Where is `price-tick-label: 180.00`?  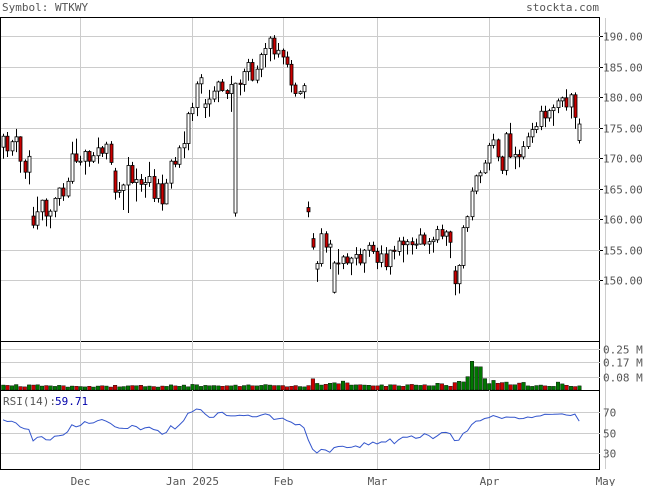 price-tick-label: 180.00 is located at coordinates (623, 98).